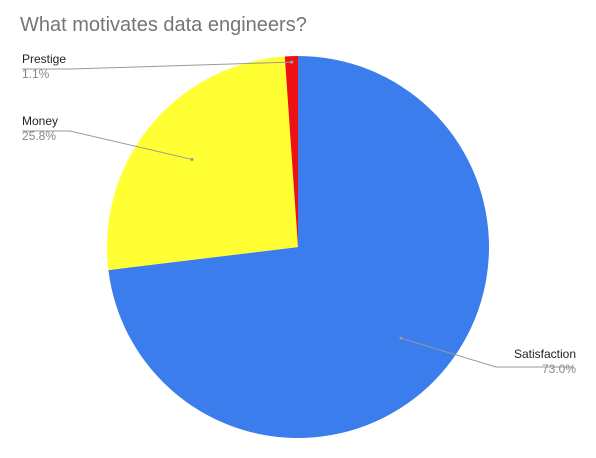  What do you see at coordinates (40, 121) in the screenshot?
I see `slice-label-money: Money` at bounding box center [40, 121].